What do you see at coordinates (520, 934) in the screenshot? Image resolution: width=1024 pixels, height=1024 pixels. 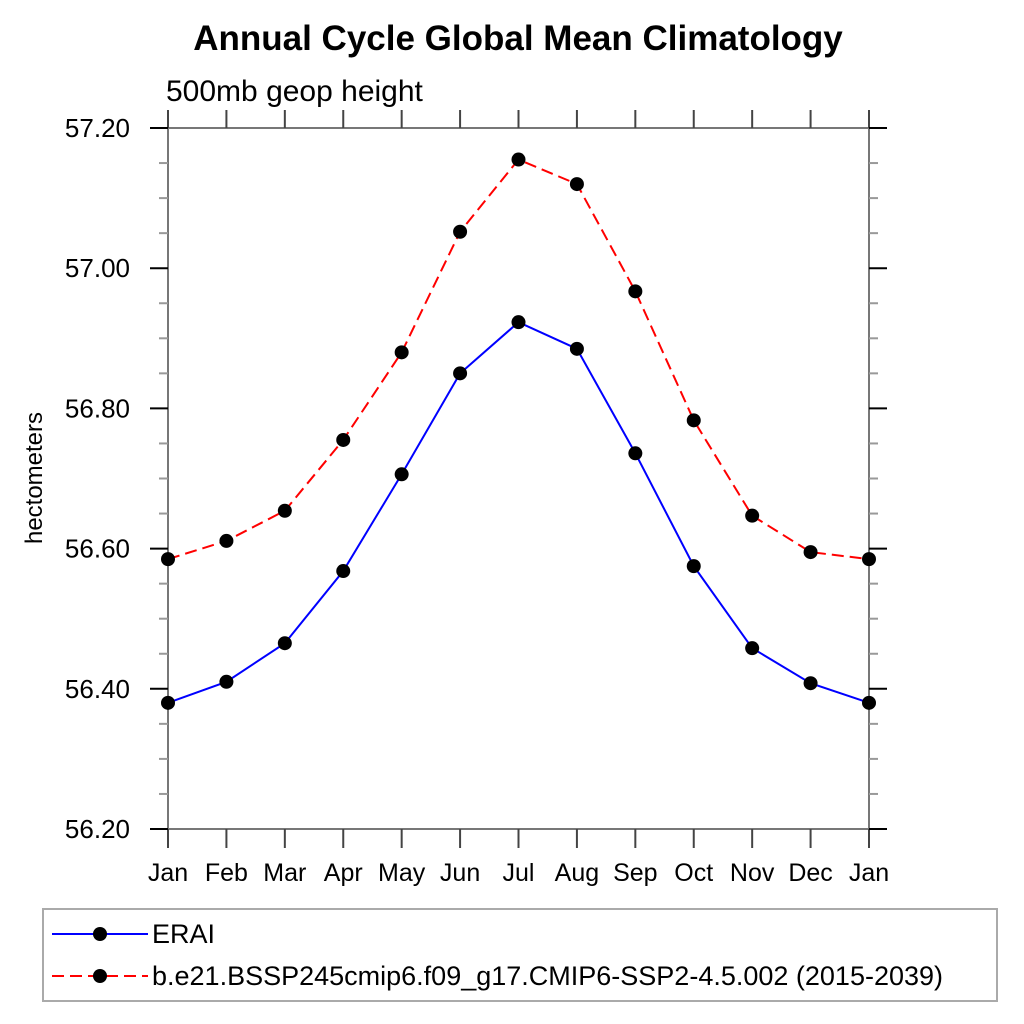 I see `legend-item-erai: ERAI` at bounding box center [520, 934].